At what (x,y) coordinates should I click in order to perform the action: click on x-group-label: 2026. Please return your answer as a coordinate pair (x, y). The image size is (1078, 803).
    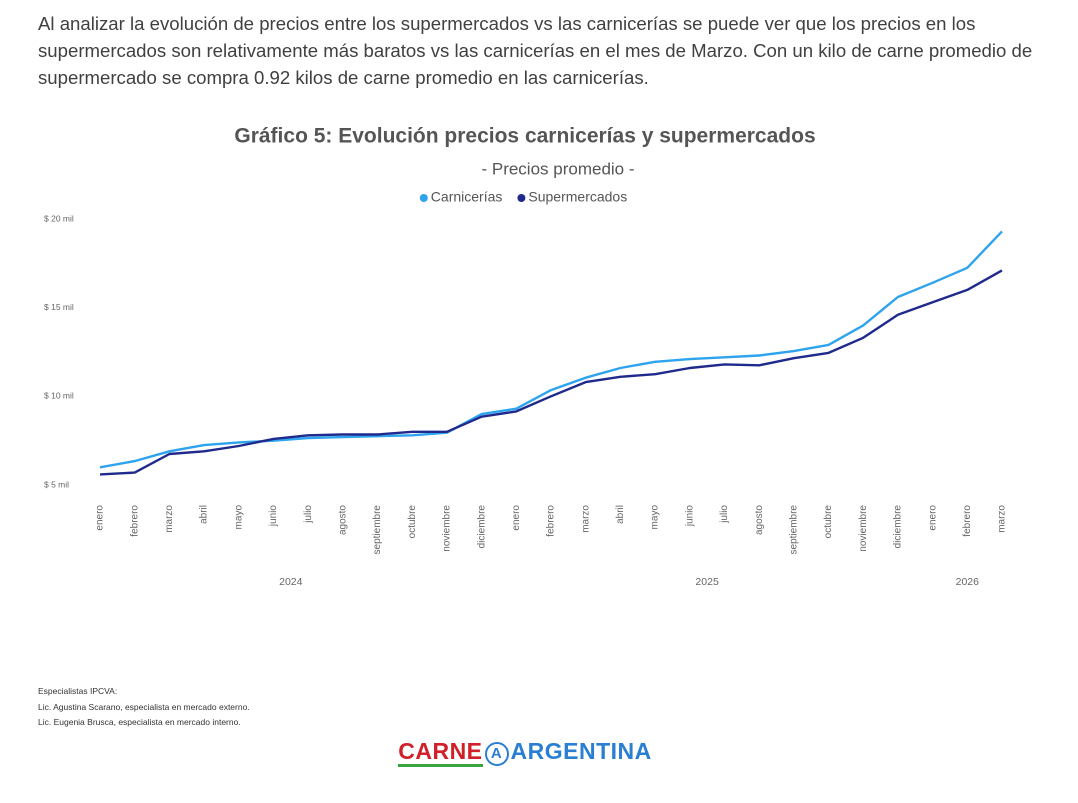
    Looking at the image, I should click on (968, 582).